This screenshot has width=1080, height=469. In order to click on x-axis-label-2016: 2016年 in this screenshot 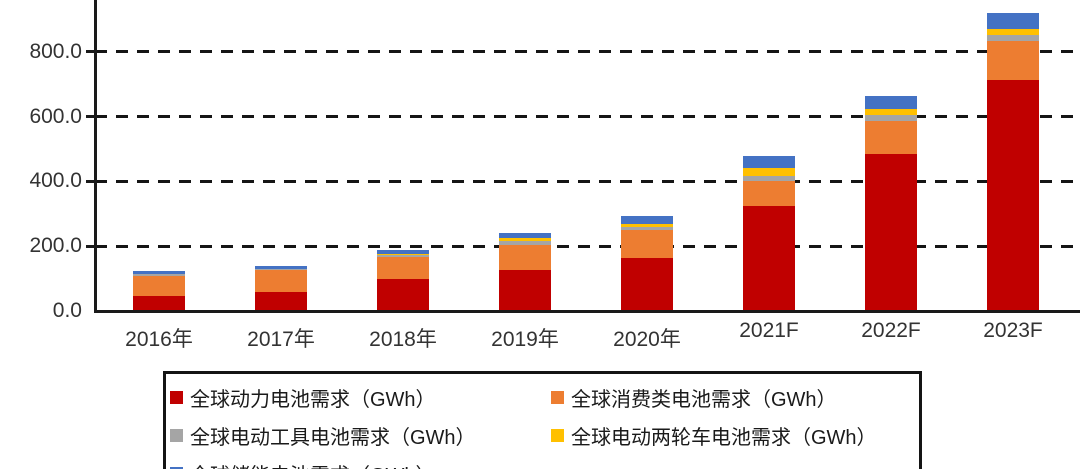, I will do `click(159, 339)`.